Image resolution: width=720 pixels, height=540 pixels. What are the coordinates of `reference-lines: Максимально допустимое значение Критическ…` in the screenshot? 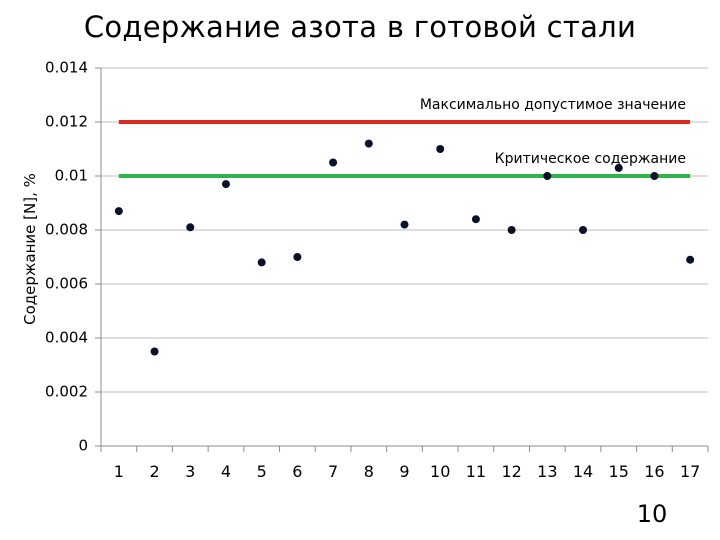 It's located at (404, 137).